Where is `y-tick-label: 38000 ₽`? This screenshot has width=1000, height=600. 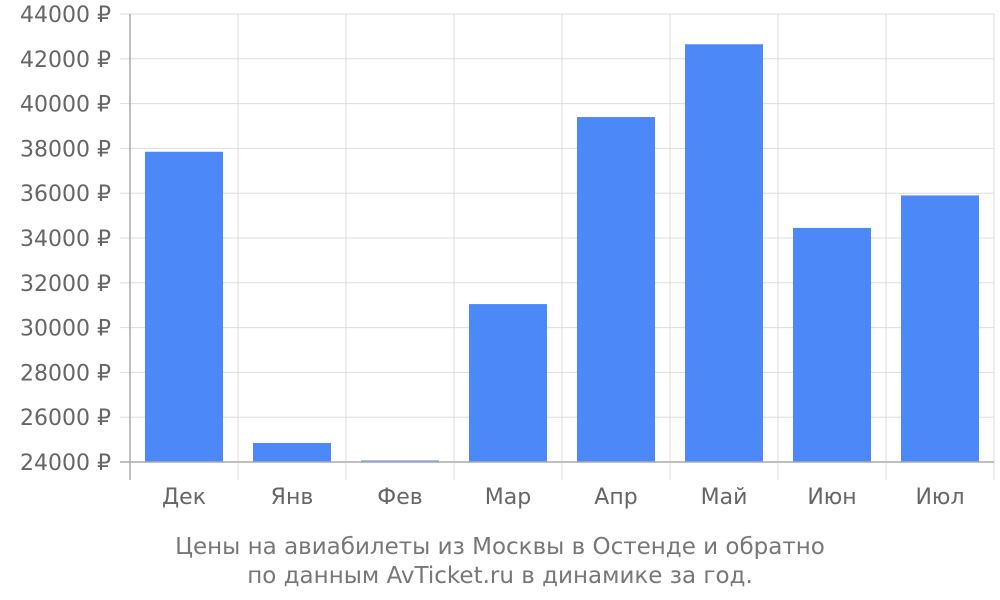 y-tick-label: 38000 ₽ is located at coordinates (65, 149).